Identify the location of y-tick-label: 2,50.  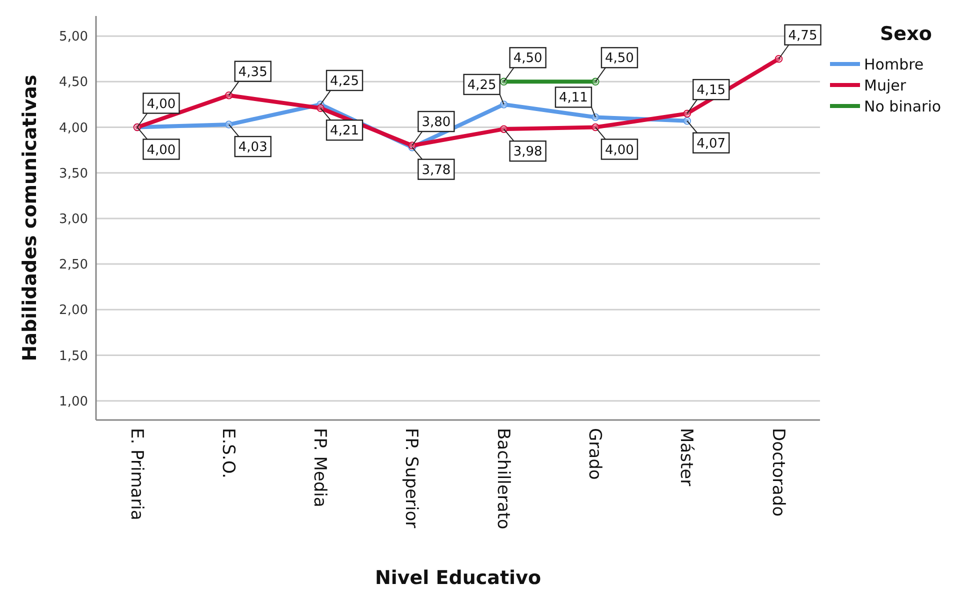
(73, 265).